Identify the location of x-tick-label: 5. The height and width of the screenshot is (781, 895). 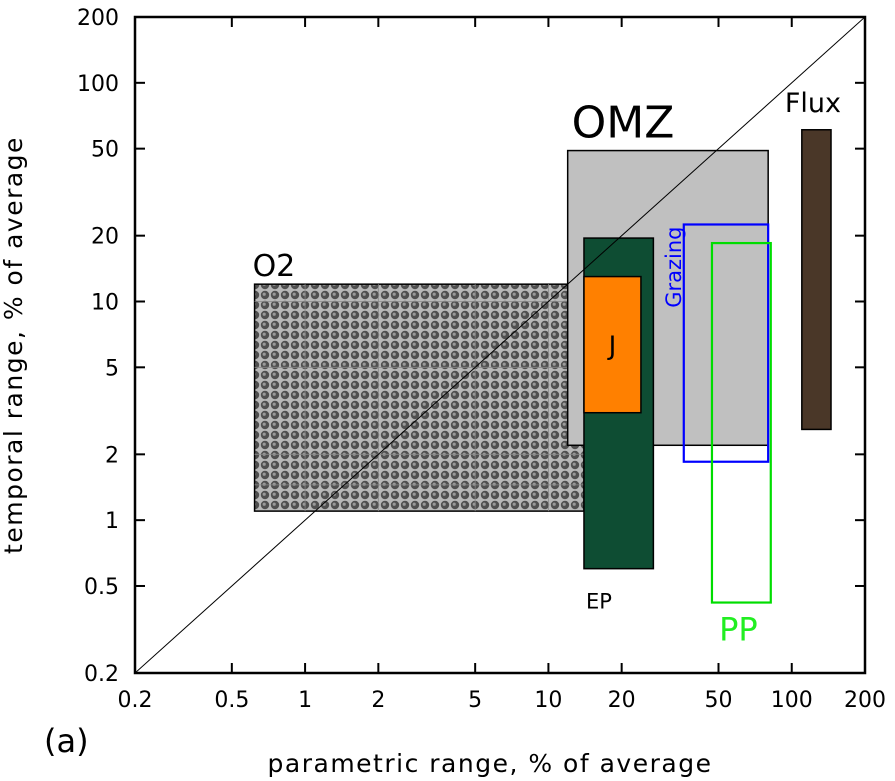
(475, 700).